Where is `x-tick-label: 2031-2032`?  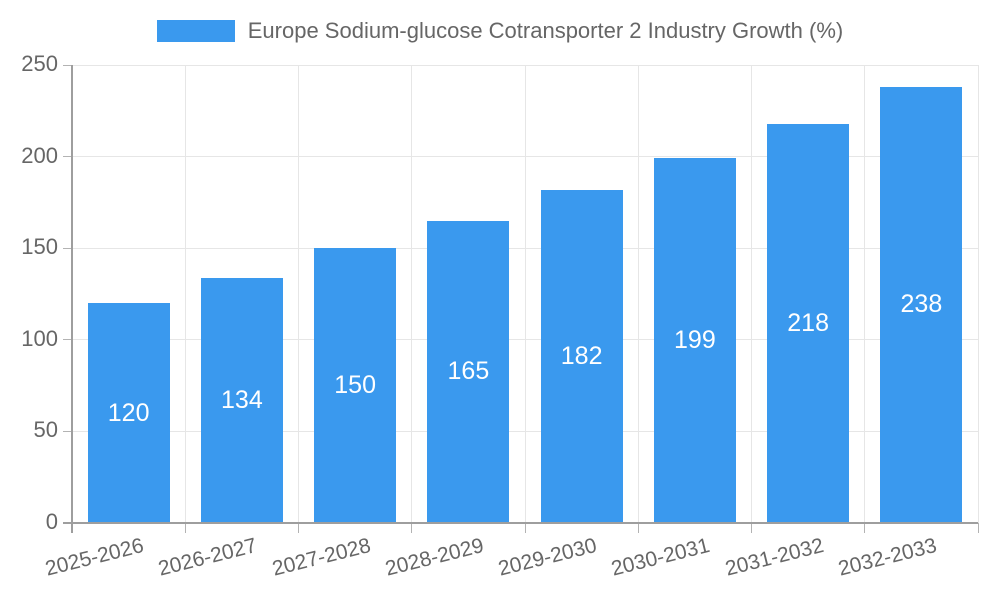
x-tick-label: 2031-2032 is located at coordinates (774, 557).